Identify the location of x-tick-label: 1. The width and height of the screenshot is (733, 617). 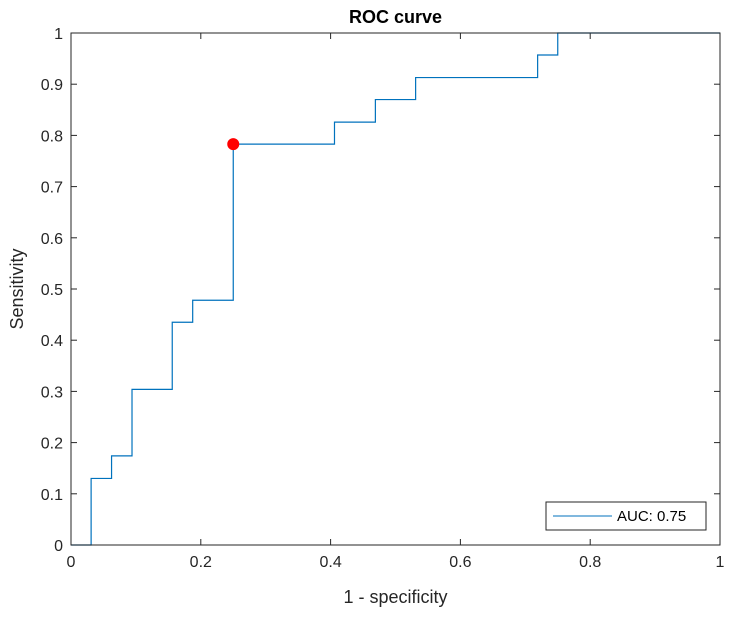
(720, 562).